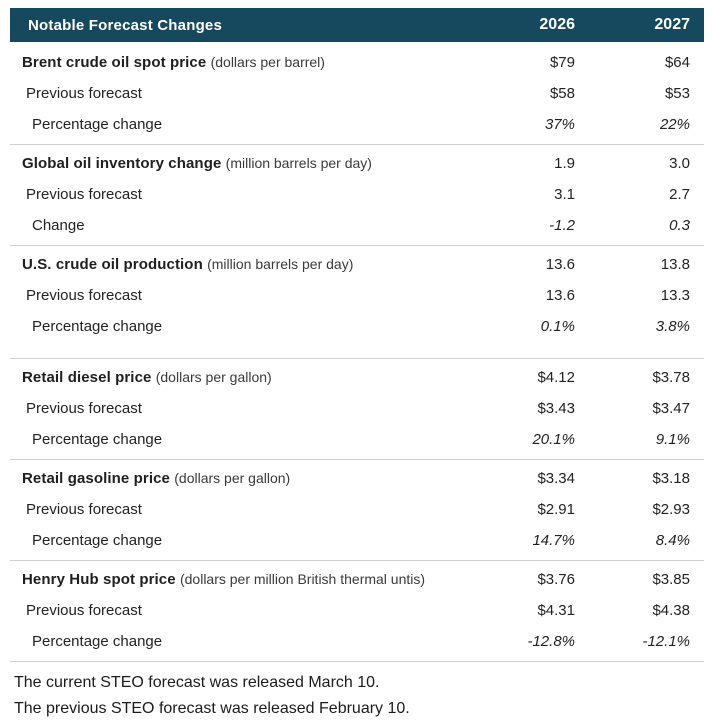 The width and height of the screenshot is (712, 722). What do you see at coordinates (98, 478) in the screenshot?
I see `metric-name: Retail gasoline price` at bounding box center [98, 478].